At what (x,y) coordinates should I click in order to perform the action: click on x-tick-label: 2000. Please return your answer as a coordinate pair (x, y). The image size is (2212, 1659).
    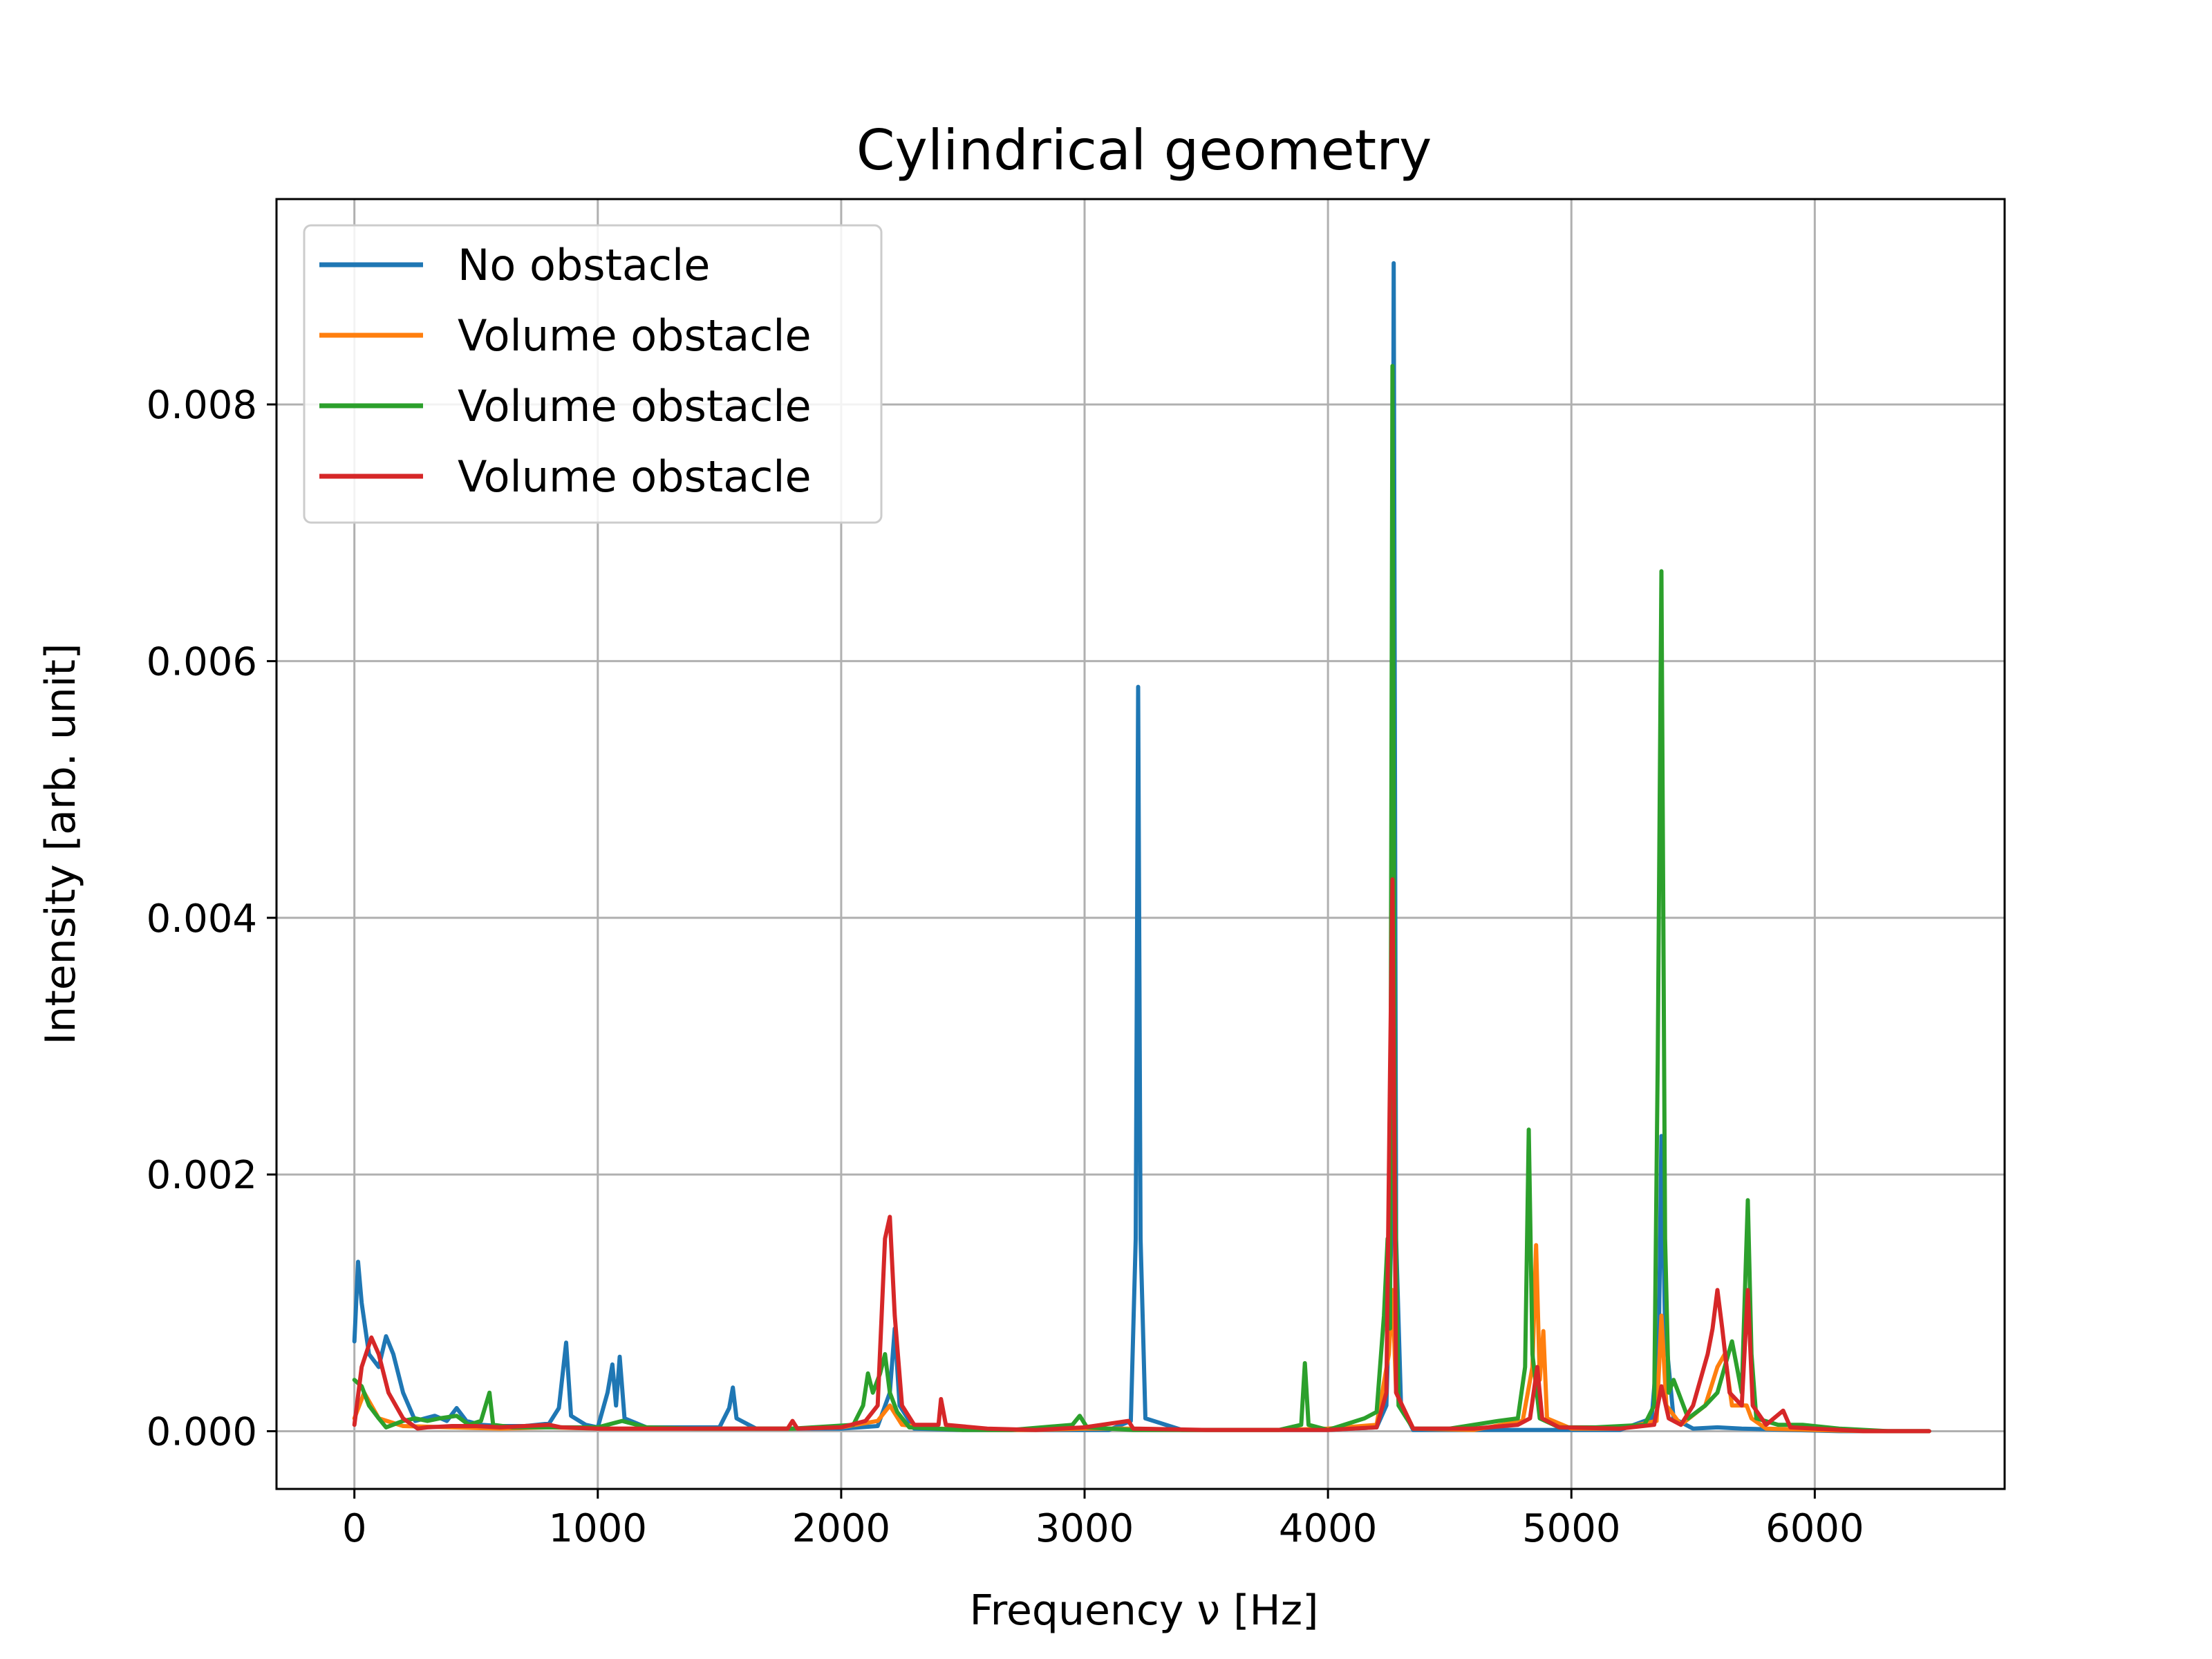
    Looking at the image, I should click on (842, 1529).